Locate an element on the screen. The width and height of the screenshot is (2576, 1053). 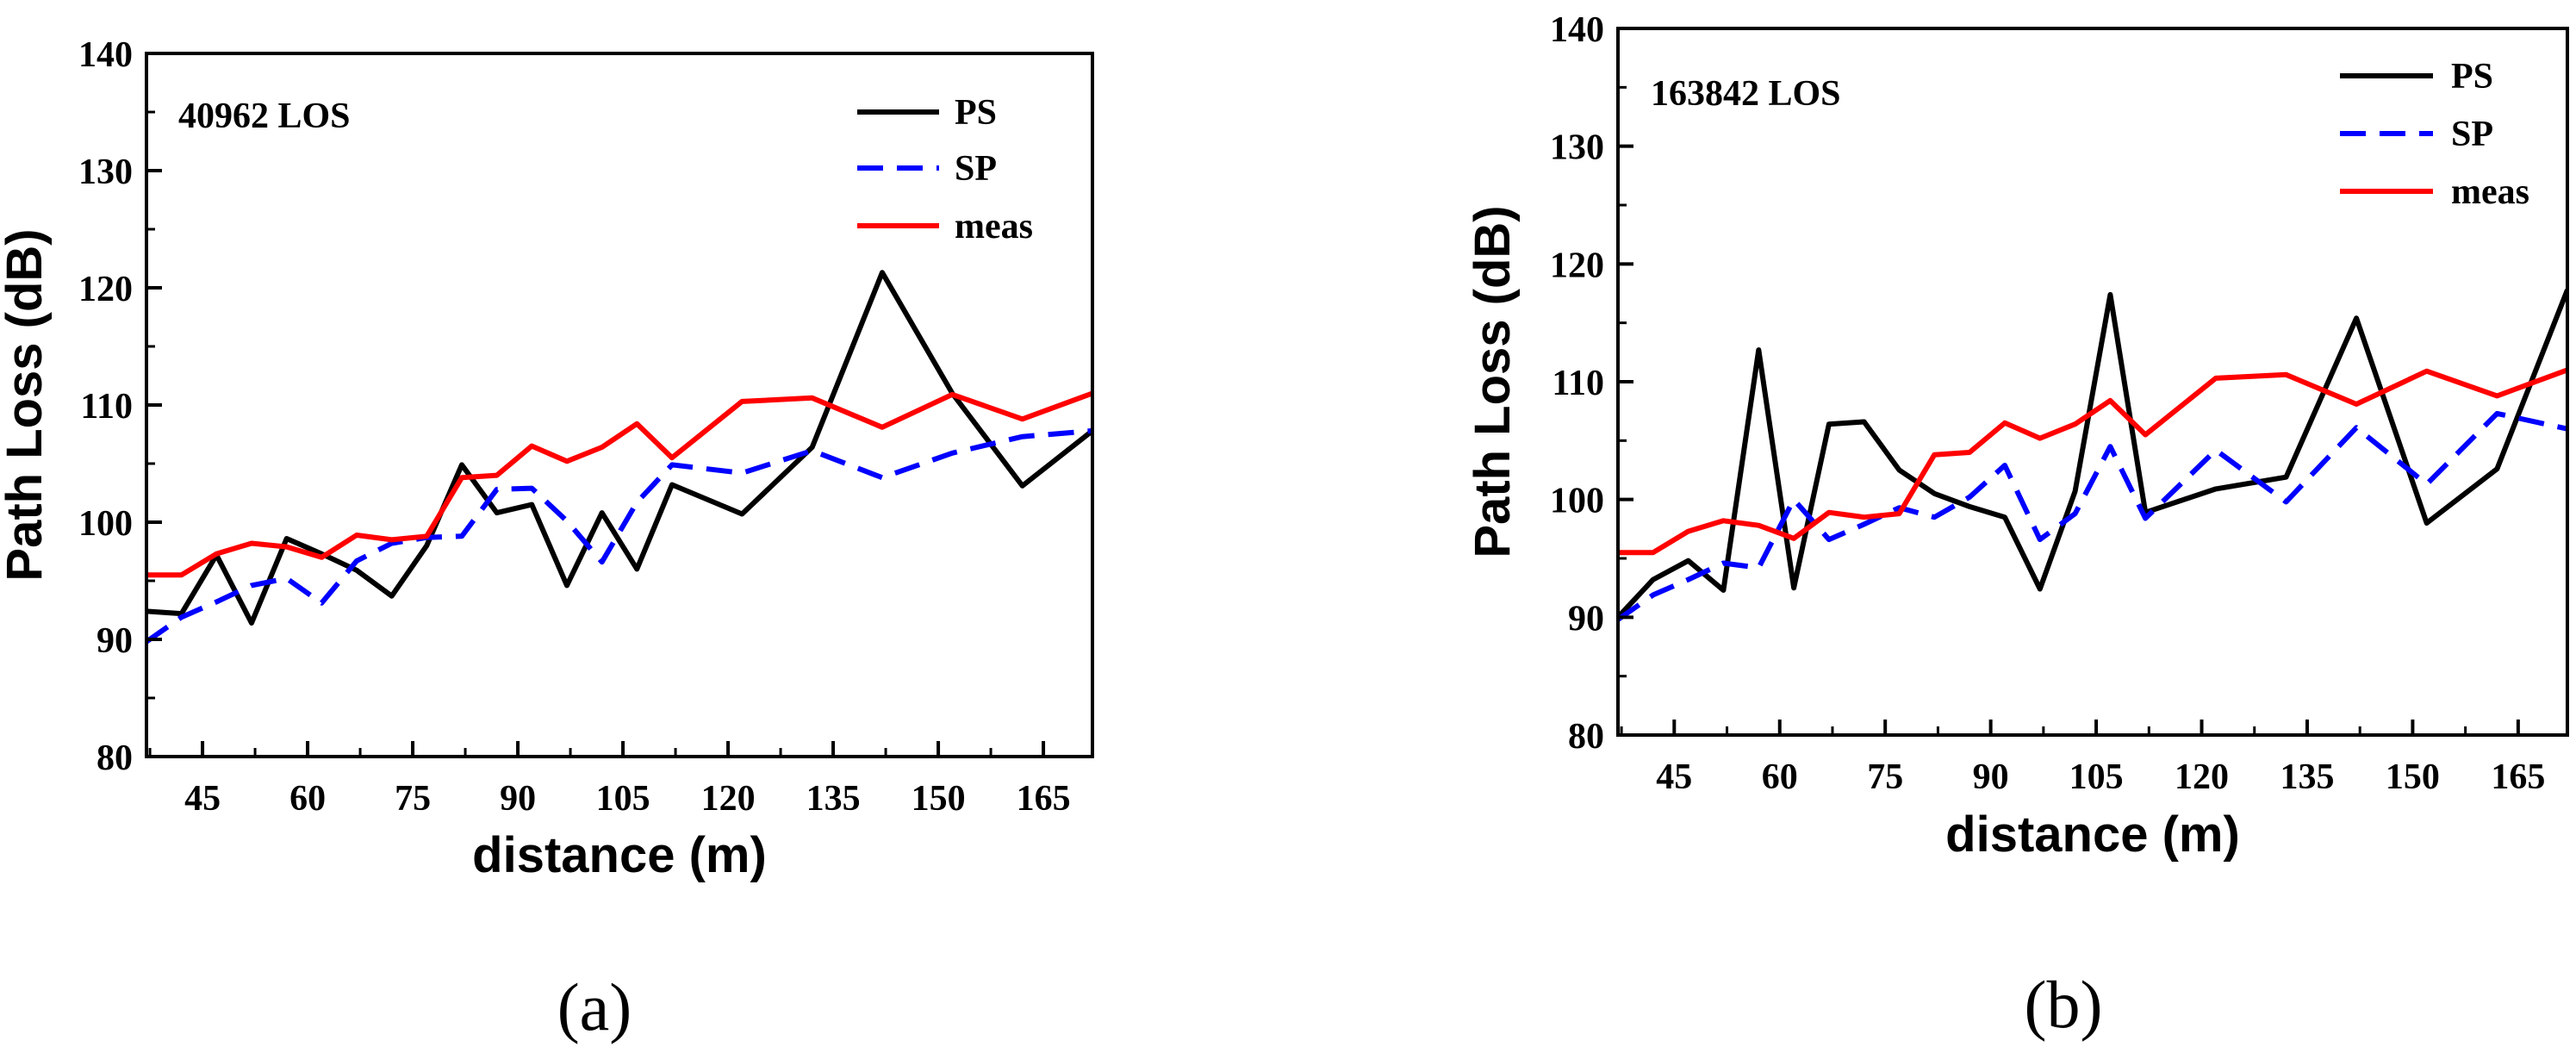
panel-label: (b) is located at coordinates (2064, 1005).